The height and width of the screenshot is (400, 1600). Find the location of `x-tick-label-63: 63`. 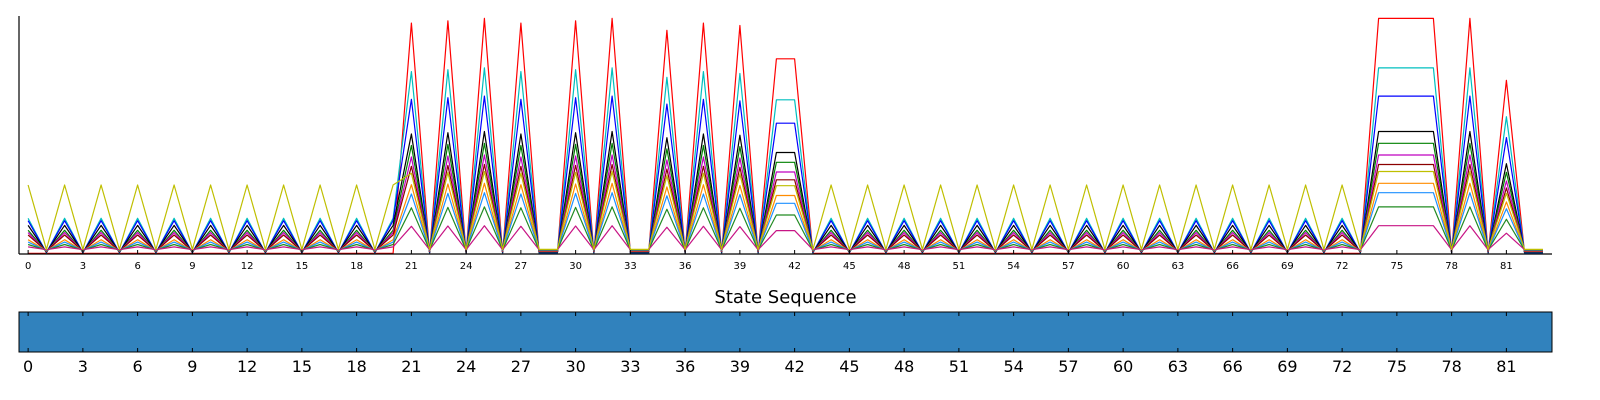

x-tick-label-63: 63 is located at coordinates (1178, 266).